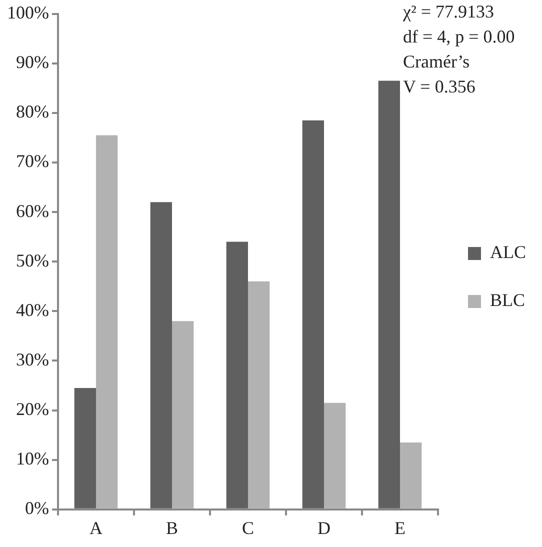 The height and width of the screenshot is (547, 542). Describe the element at coordinates (32, 310) in the screenshot. I see `y-tick-label: 40%` at that location.